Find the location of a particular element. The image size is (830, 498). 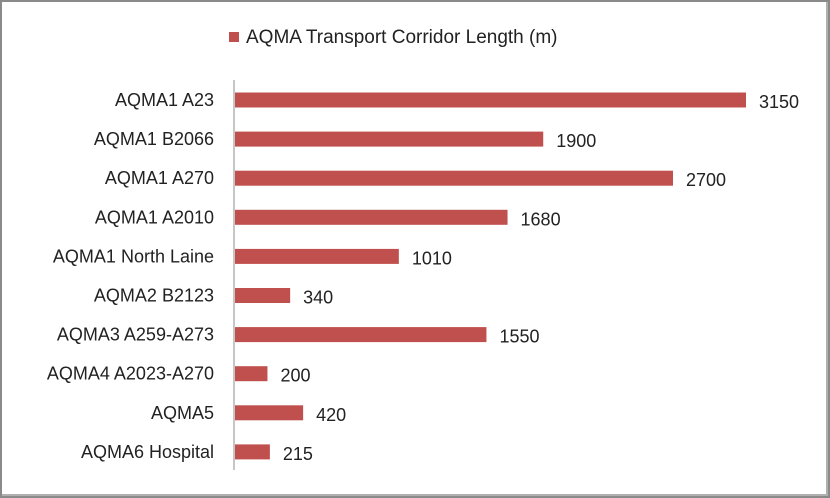

data-label: 1680 is located at coordinates (541, 219).